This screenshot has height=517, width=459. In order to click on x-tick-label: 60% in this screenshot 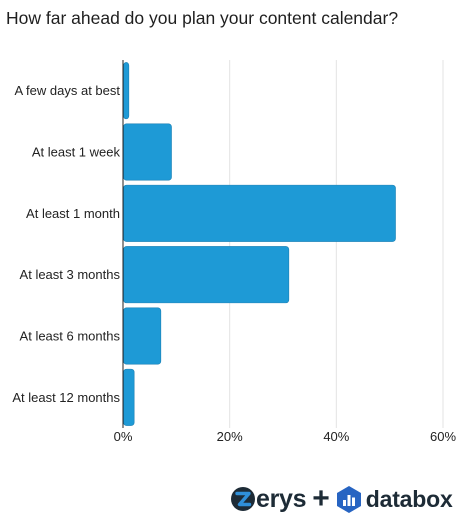, I will do `click(443, 436)`.